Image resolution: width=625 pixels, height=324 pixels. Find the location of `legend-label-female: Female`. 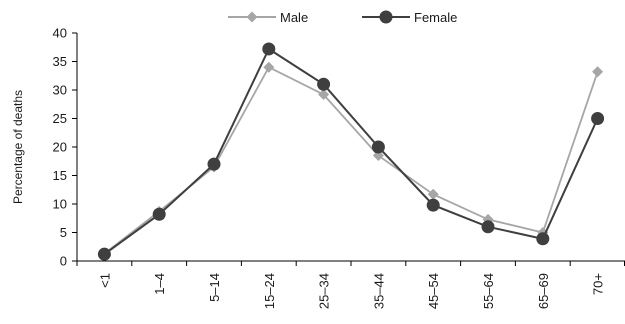

legend-label-female: Female is located at coordinates (435, 17).